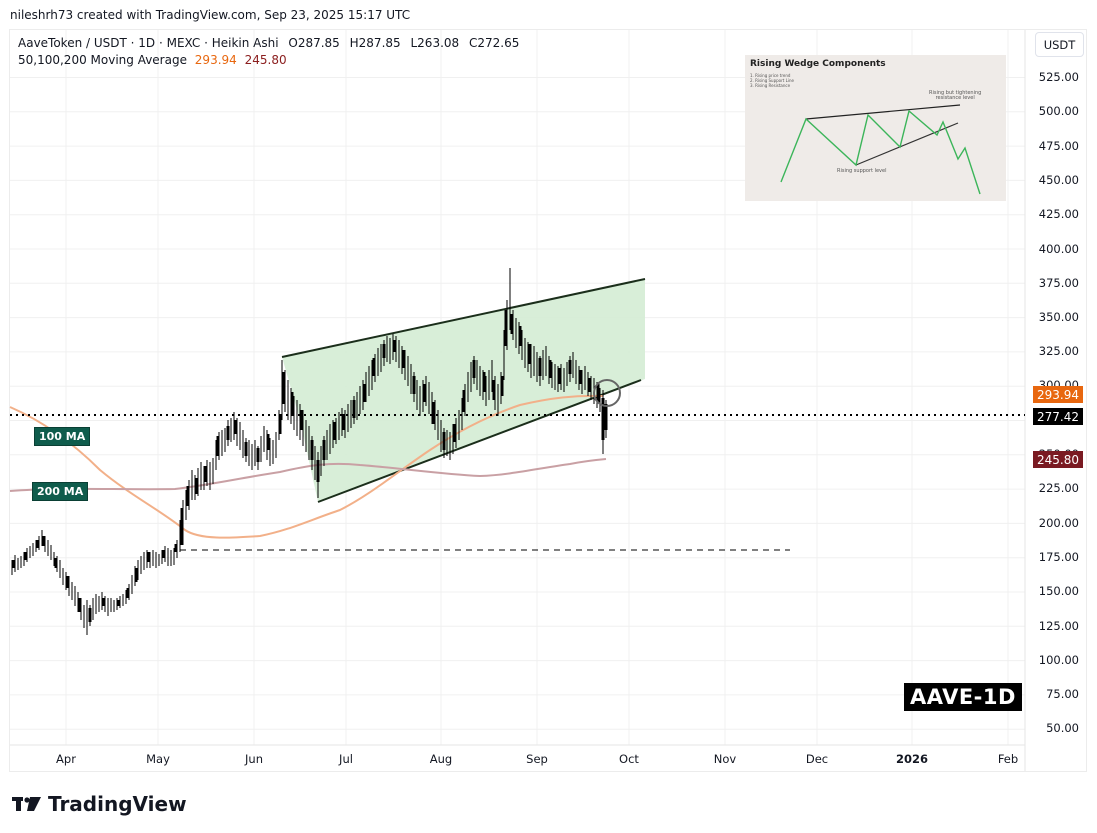  What do you see at coordinates (880, 149) in the screenshot?
I see `inset-diagram` at bounding box center [880, 149].